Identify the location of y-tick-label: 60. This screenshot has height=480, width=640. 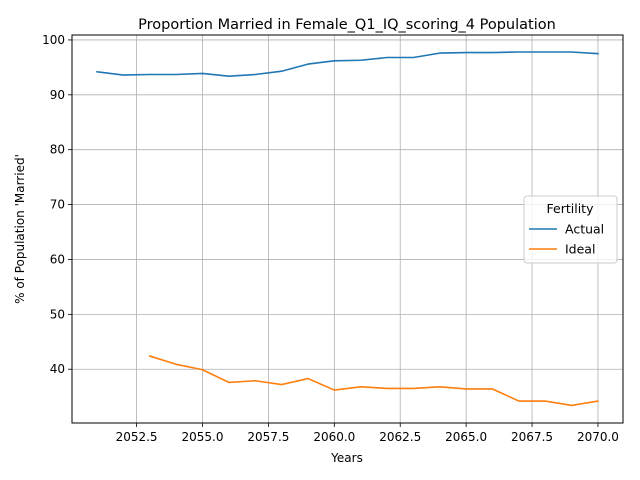
(57, 259).